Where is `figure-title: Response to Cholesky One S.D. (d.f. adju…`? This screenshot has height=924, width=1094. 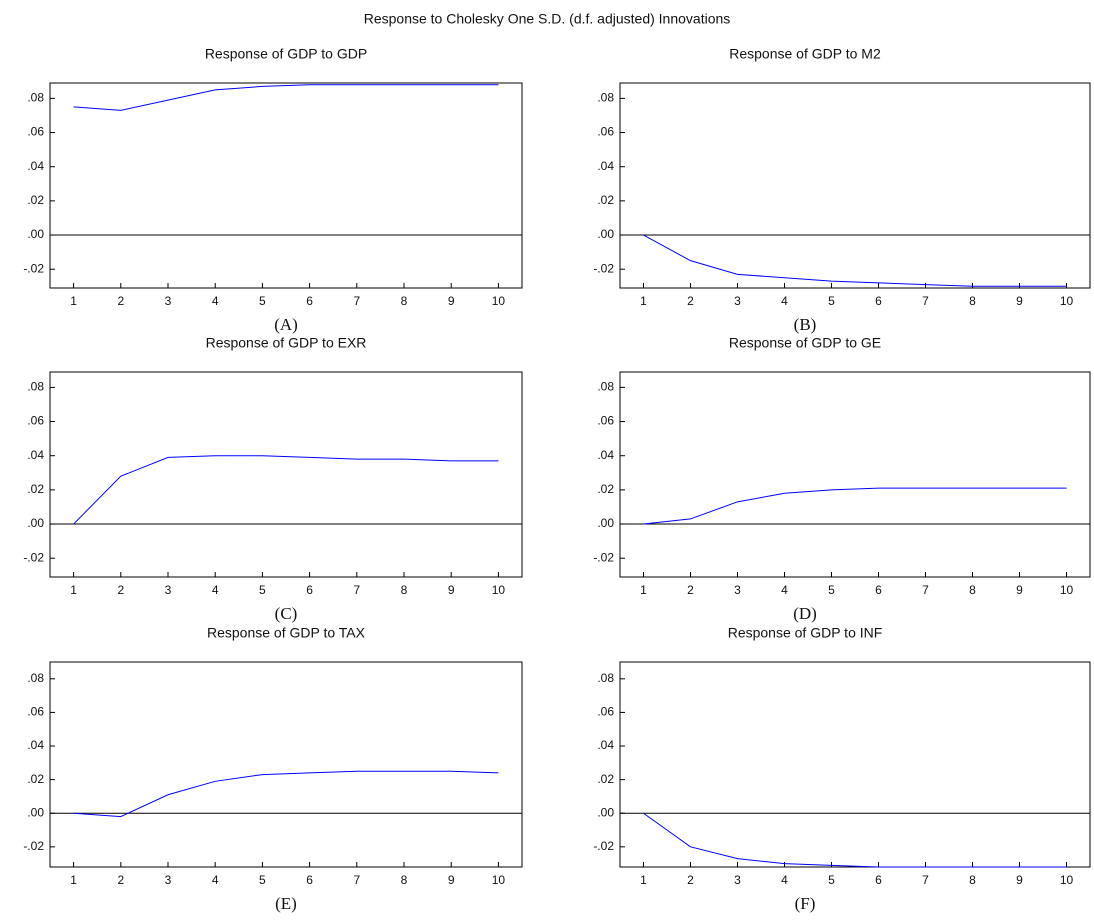
figure-title: Response to Cholesky One S.D. (d.f. adju… is located at coordinates (547, 19).